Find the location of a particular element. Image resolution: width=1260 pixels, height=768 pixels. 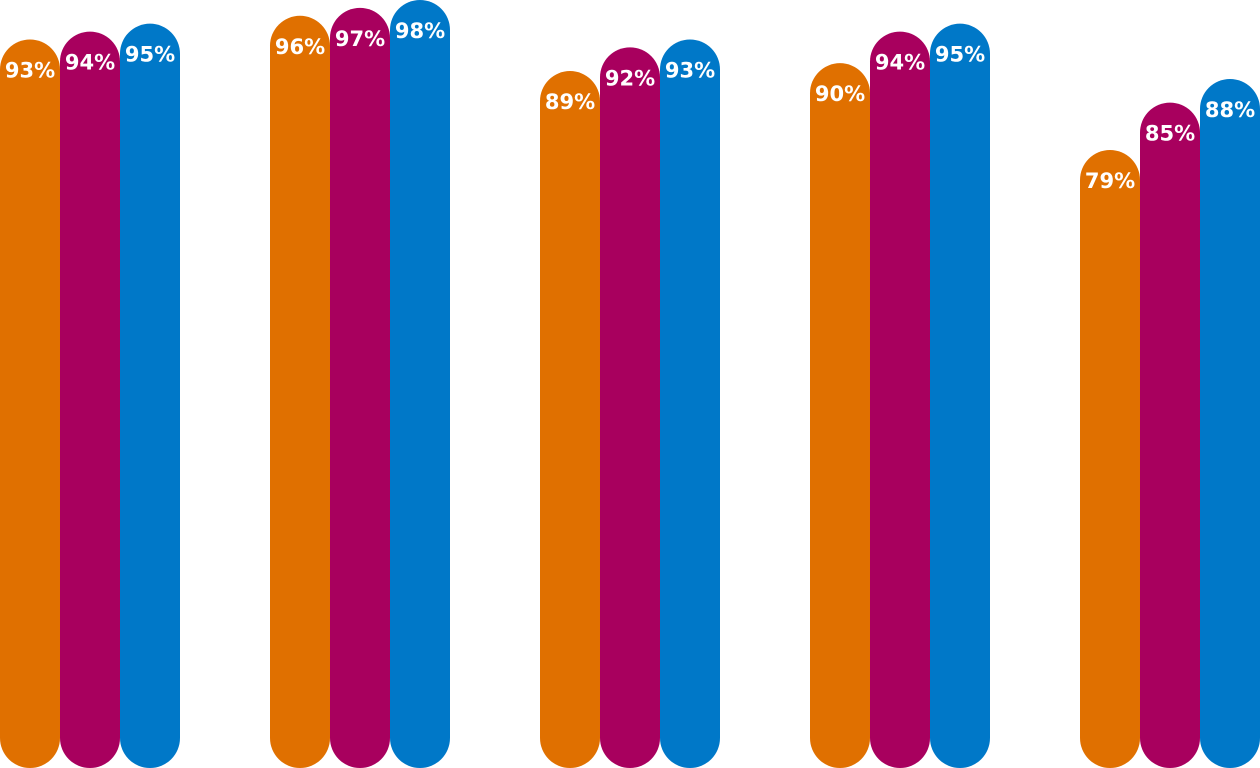

bar-g3-s3 is located at coordinates (690, 403).